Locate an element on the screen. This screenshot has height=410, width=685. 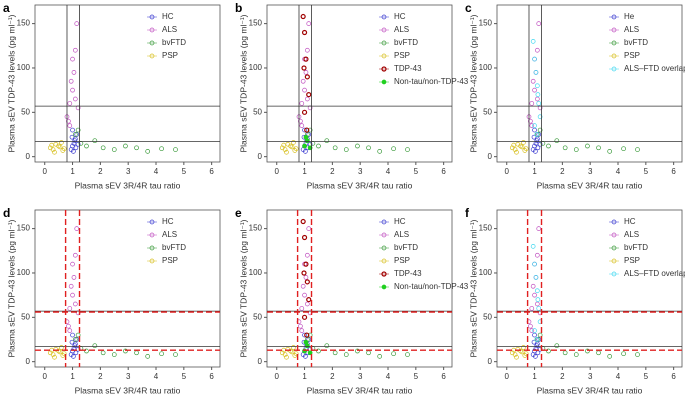
legend-label: ALS is located at coordinates (169, 234).